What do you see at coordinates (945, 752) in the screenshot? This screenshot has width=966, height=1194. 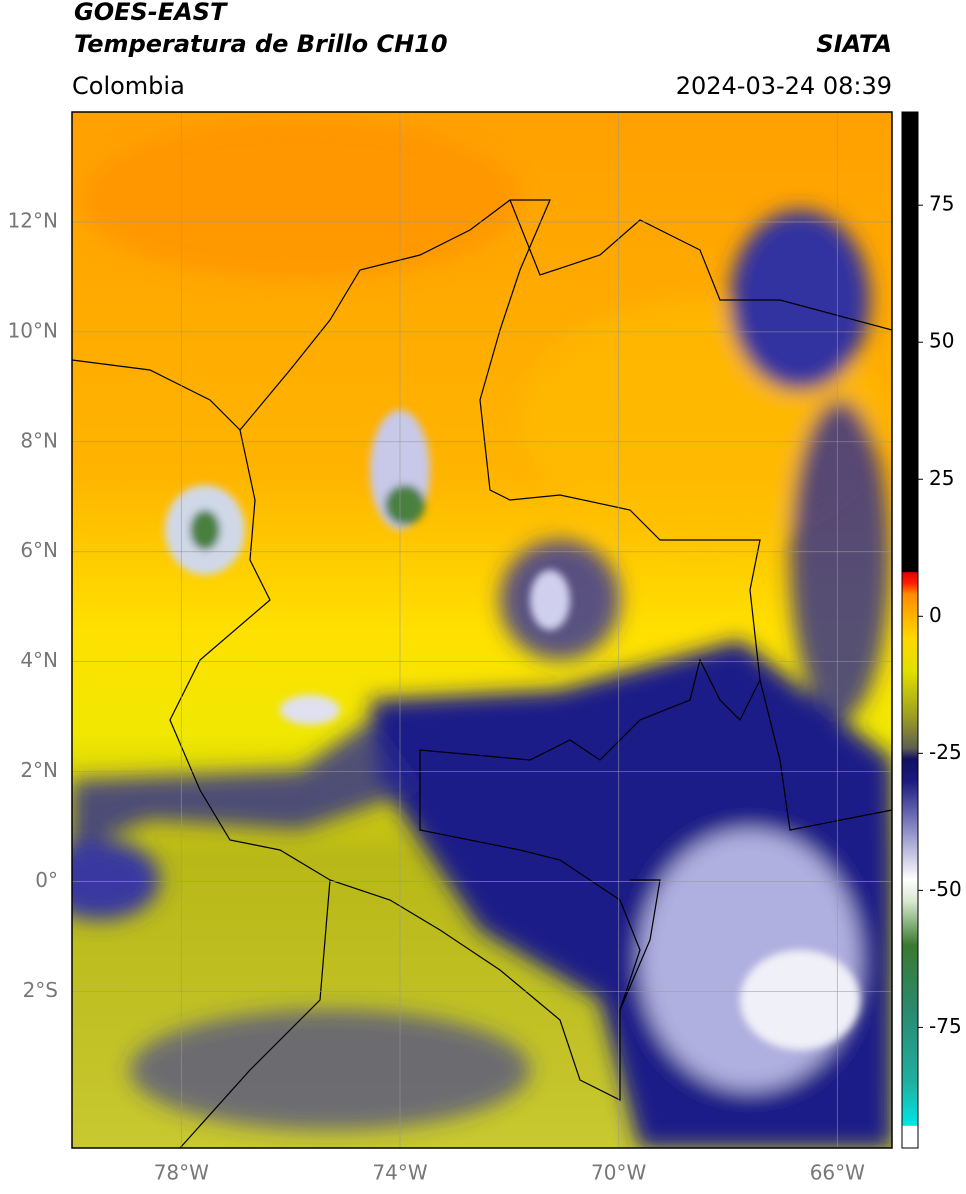 I see `colorbar-tick-label: -25` at bounding box center [945, 752].